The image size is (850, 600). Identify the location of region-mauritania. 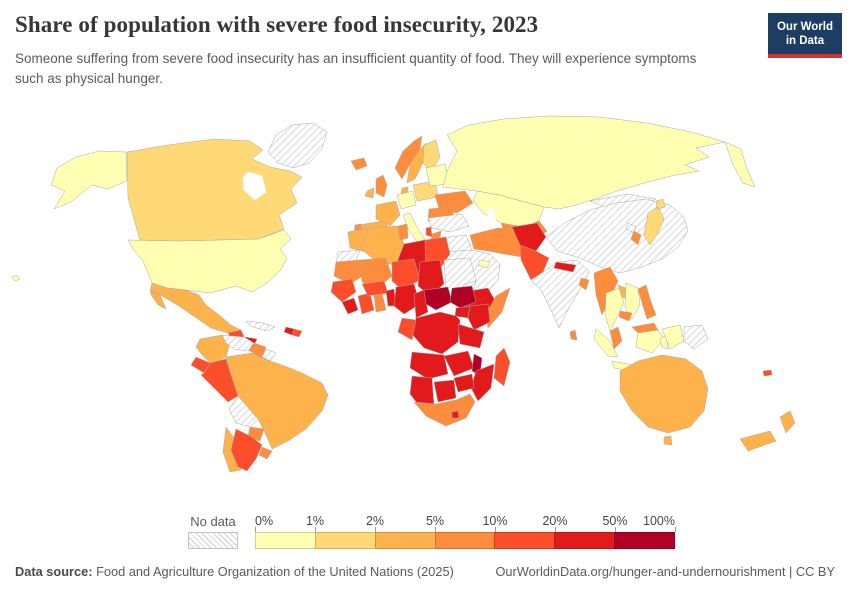
(350, 272).